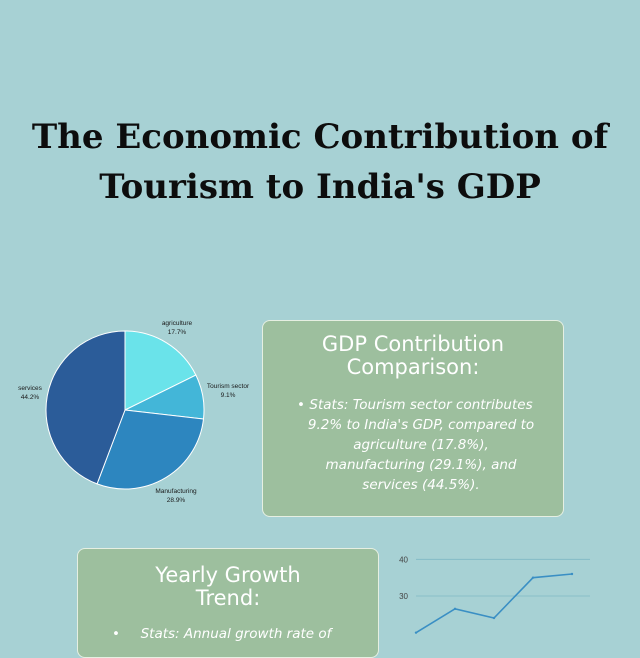  What do you see at coordinates (177, 323) in the screenshot?
I see `pie-label: agriculture` at bounding box center [177, 323].